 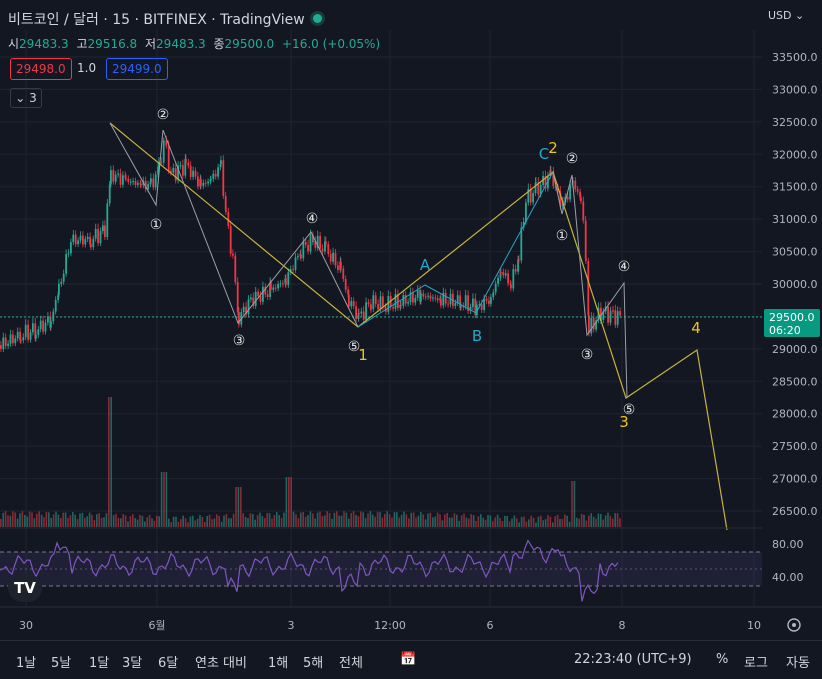 What do you see at coordinates (455, 249) in the screenshot?
I see `wave-abc-line` at bounding box center [455, 249].